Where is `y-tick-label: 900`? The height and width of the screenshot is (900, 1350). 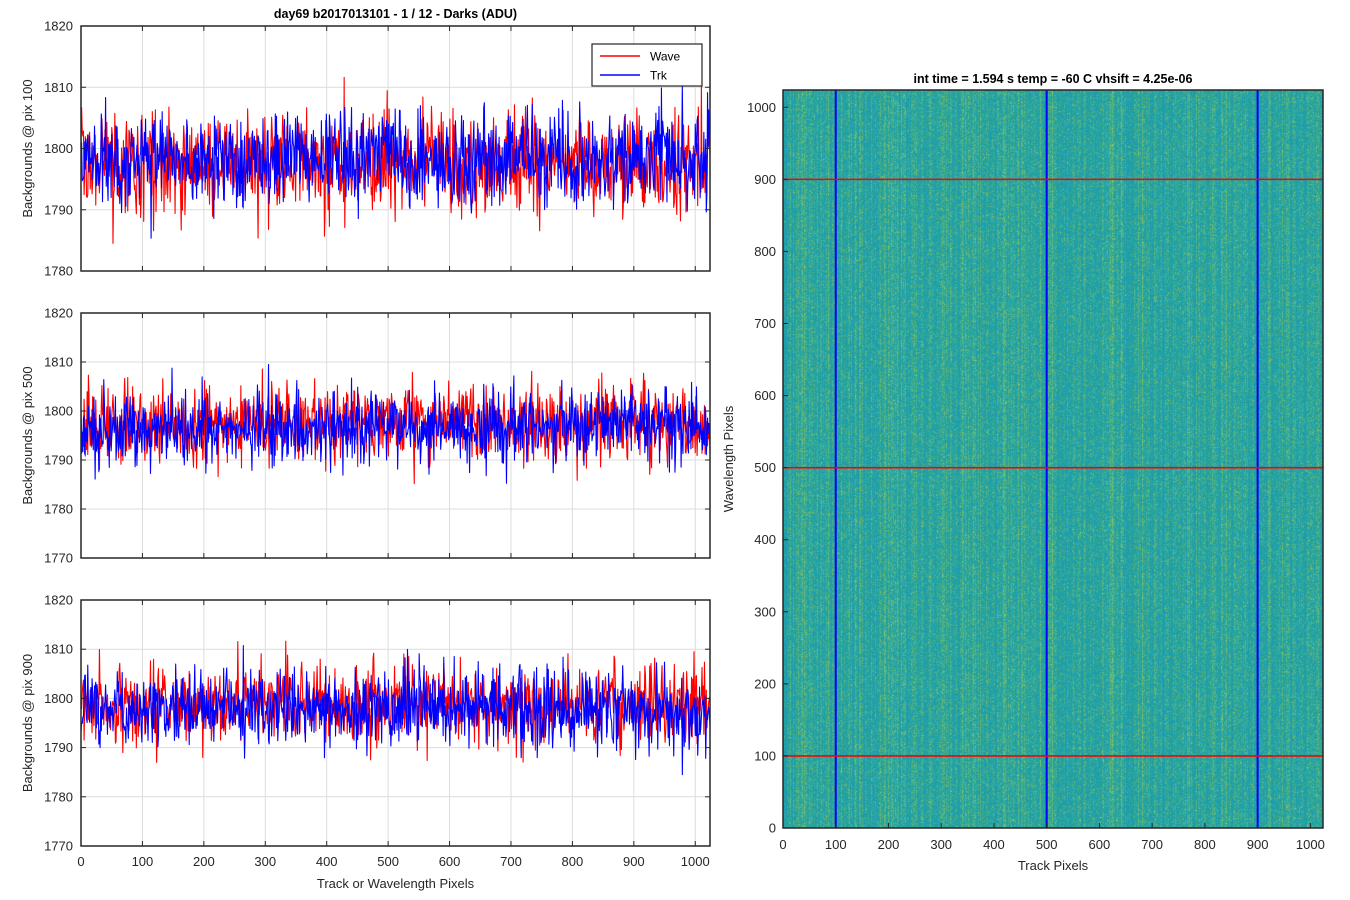 y-tick-label: 900 is located at coordinates (765, 179).